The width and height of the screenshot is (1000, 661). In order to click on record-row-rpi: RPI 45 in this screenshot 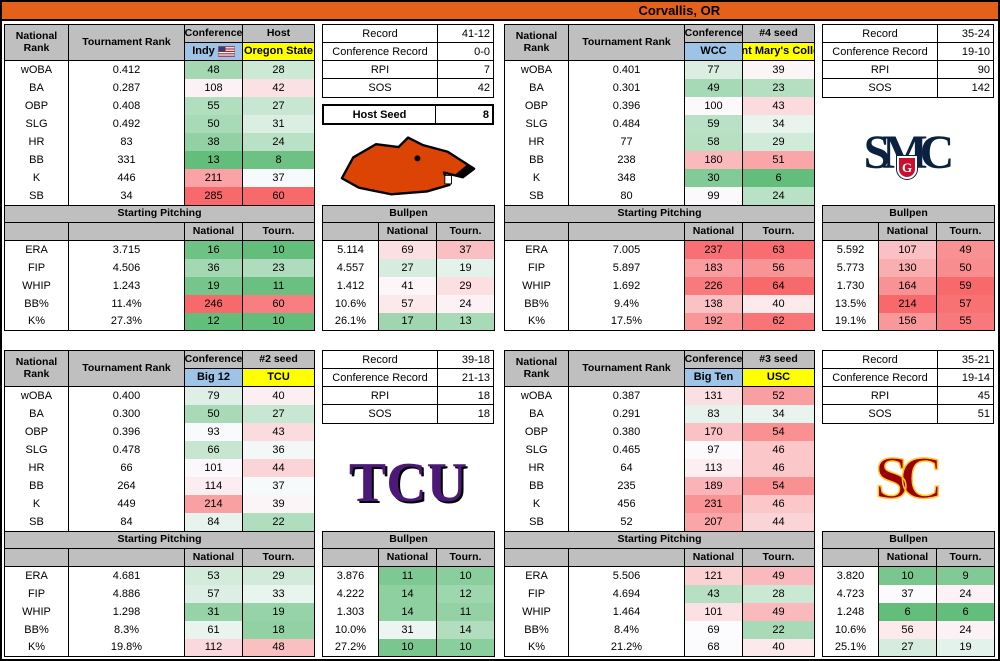, I will do `click(908, 396)`.